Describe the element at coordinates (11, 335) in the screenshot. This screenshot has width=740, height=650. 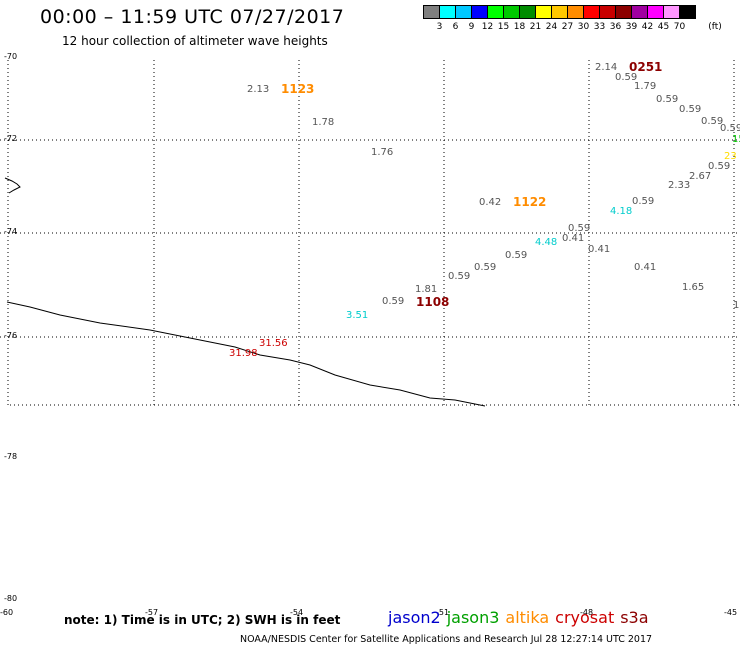
I see `lat-label: -76` at that location.